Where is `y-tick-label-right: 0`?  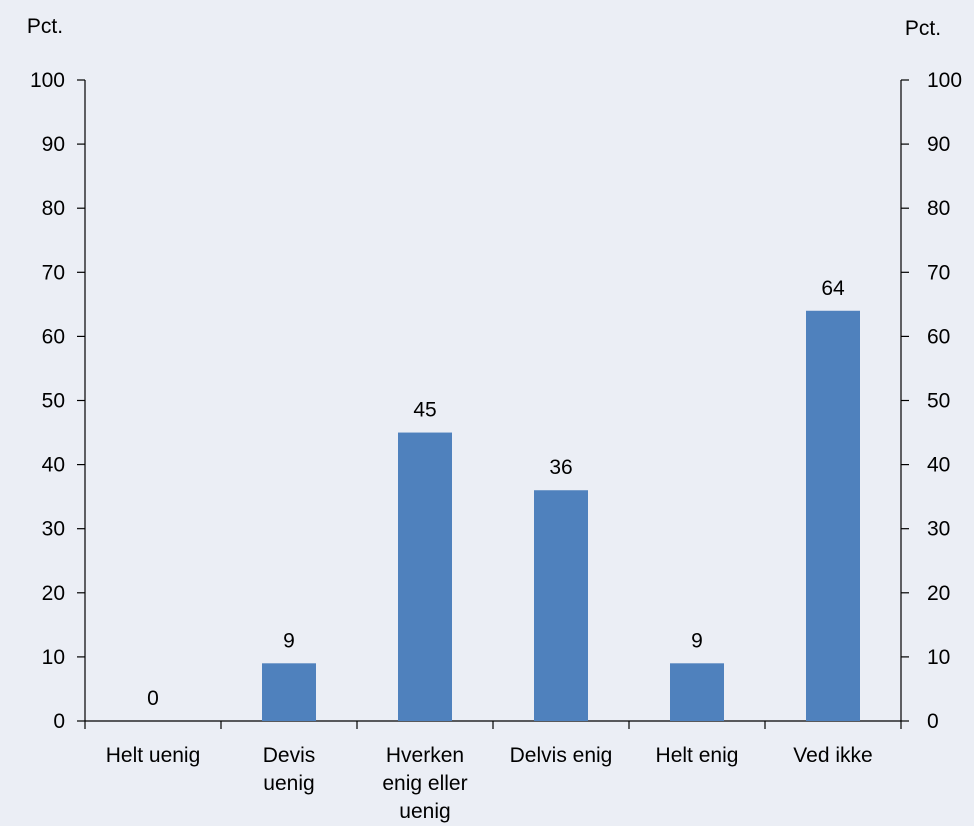
y-tick-label-right: 0 is located at coordinates (933, 721).